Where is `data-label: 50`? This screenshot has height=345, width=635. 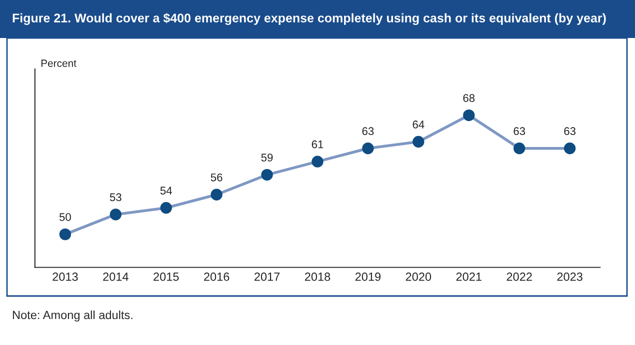 data-label: 50 is located at coordinates (65, 217).